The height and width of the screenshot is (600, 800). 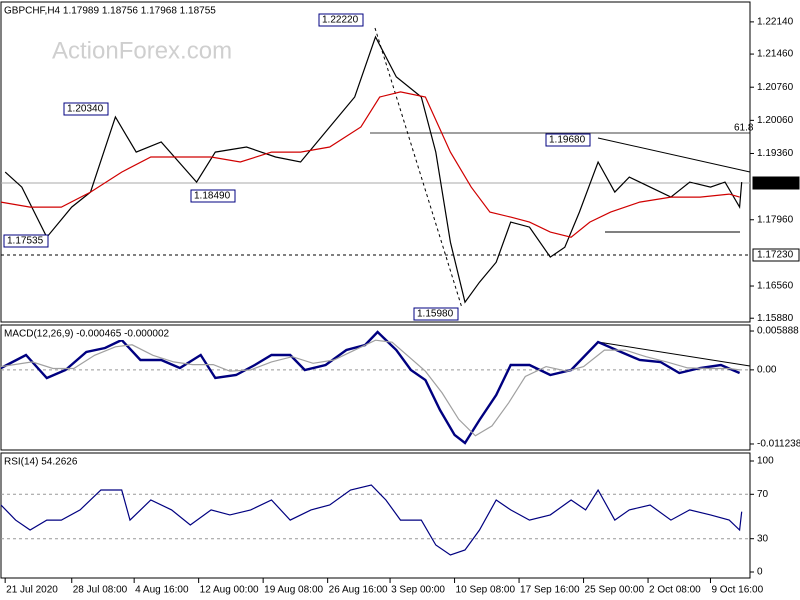 What do you see at coordinates (775, 120) in the screenshot?
I see `y-tick-label: 1.20060` at bounding box center [775, 120].